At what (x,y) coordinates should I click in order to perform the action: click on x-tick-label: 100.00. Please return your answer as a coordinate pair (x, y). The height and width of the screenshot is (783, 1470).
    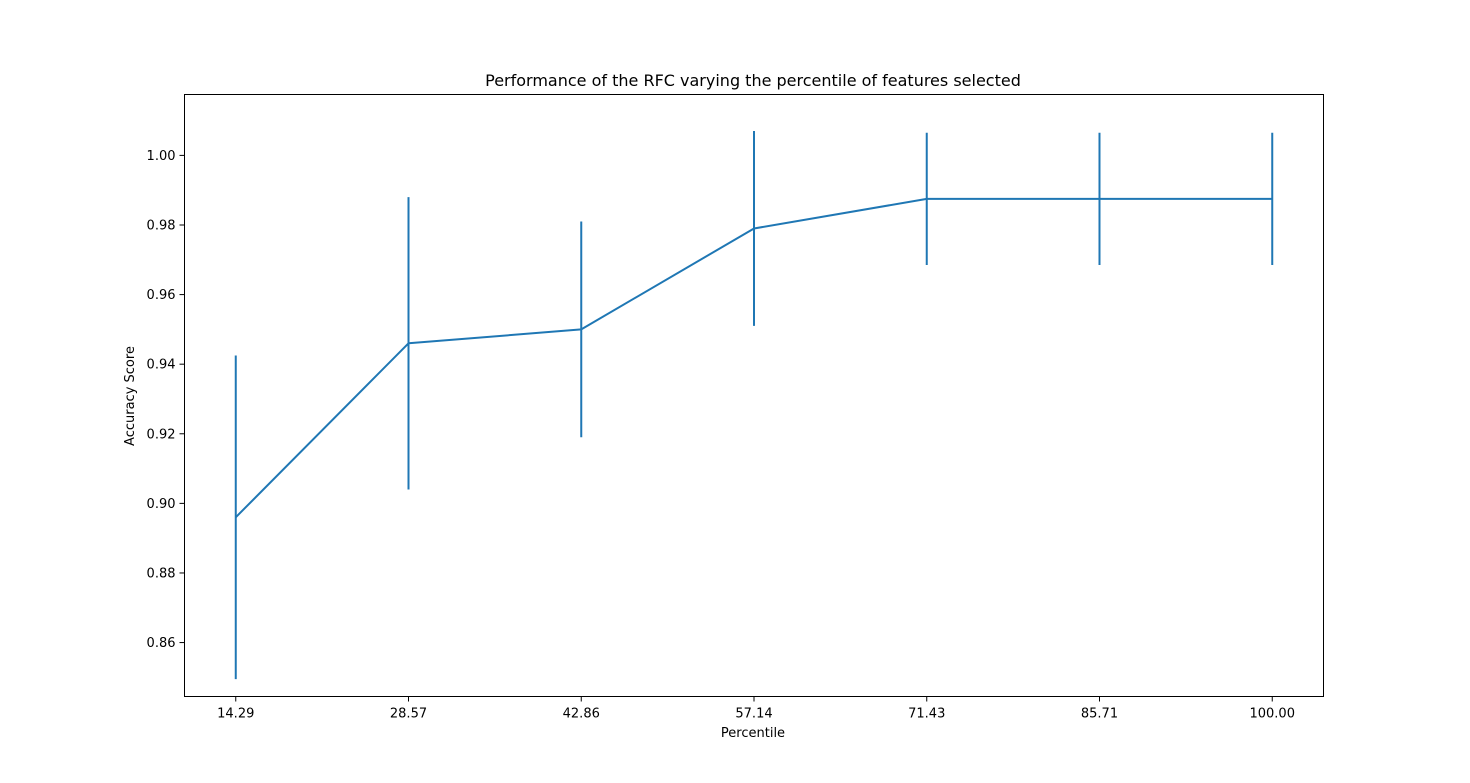
    Looking at the image, I should click on (1272, 714).